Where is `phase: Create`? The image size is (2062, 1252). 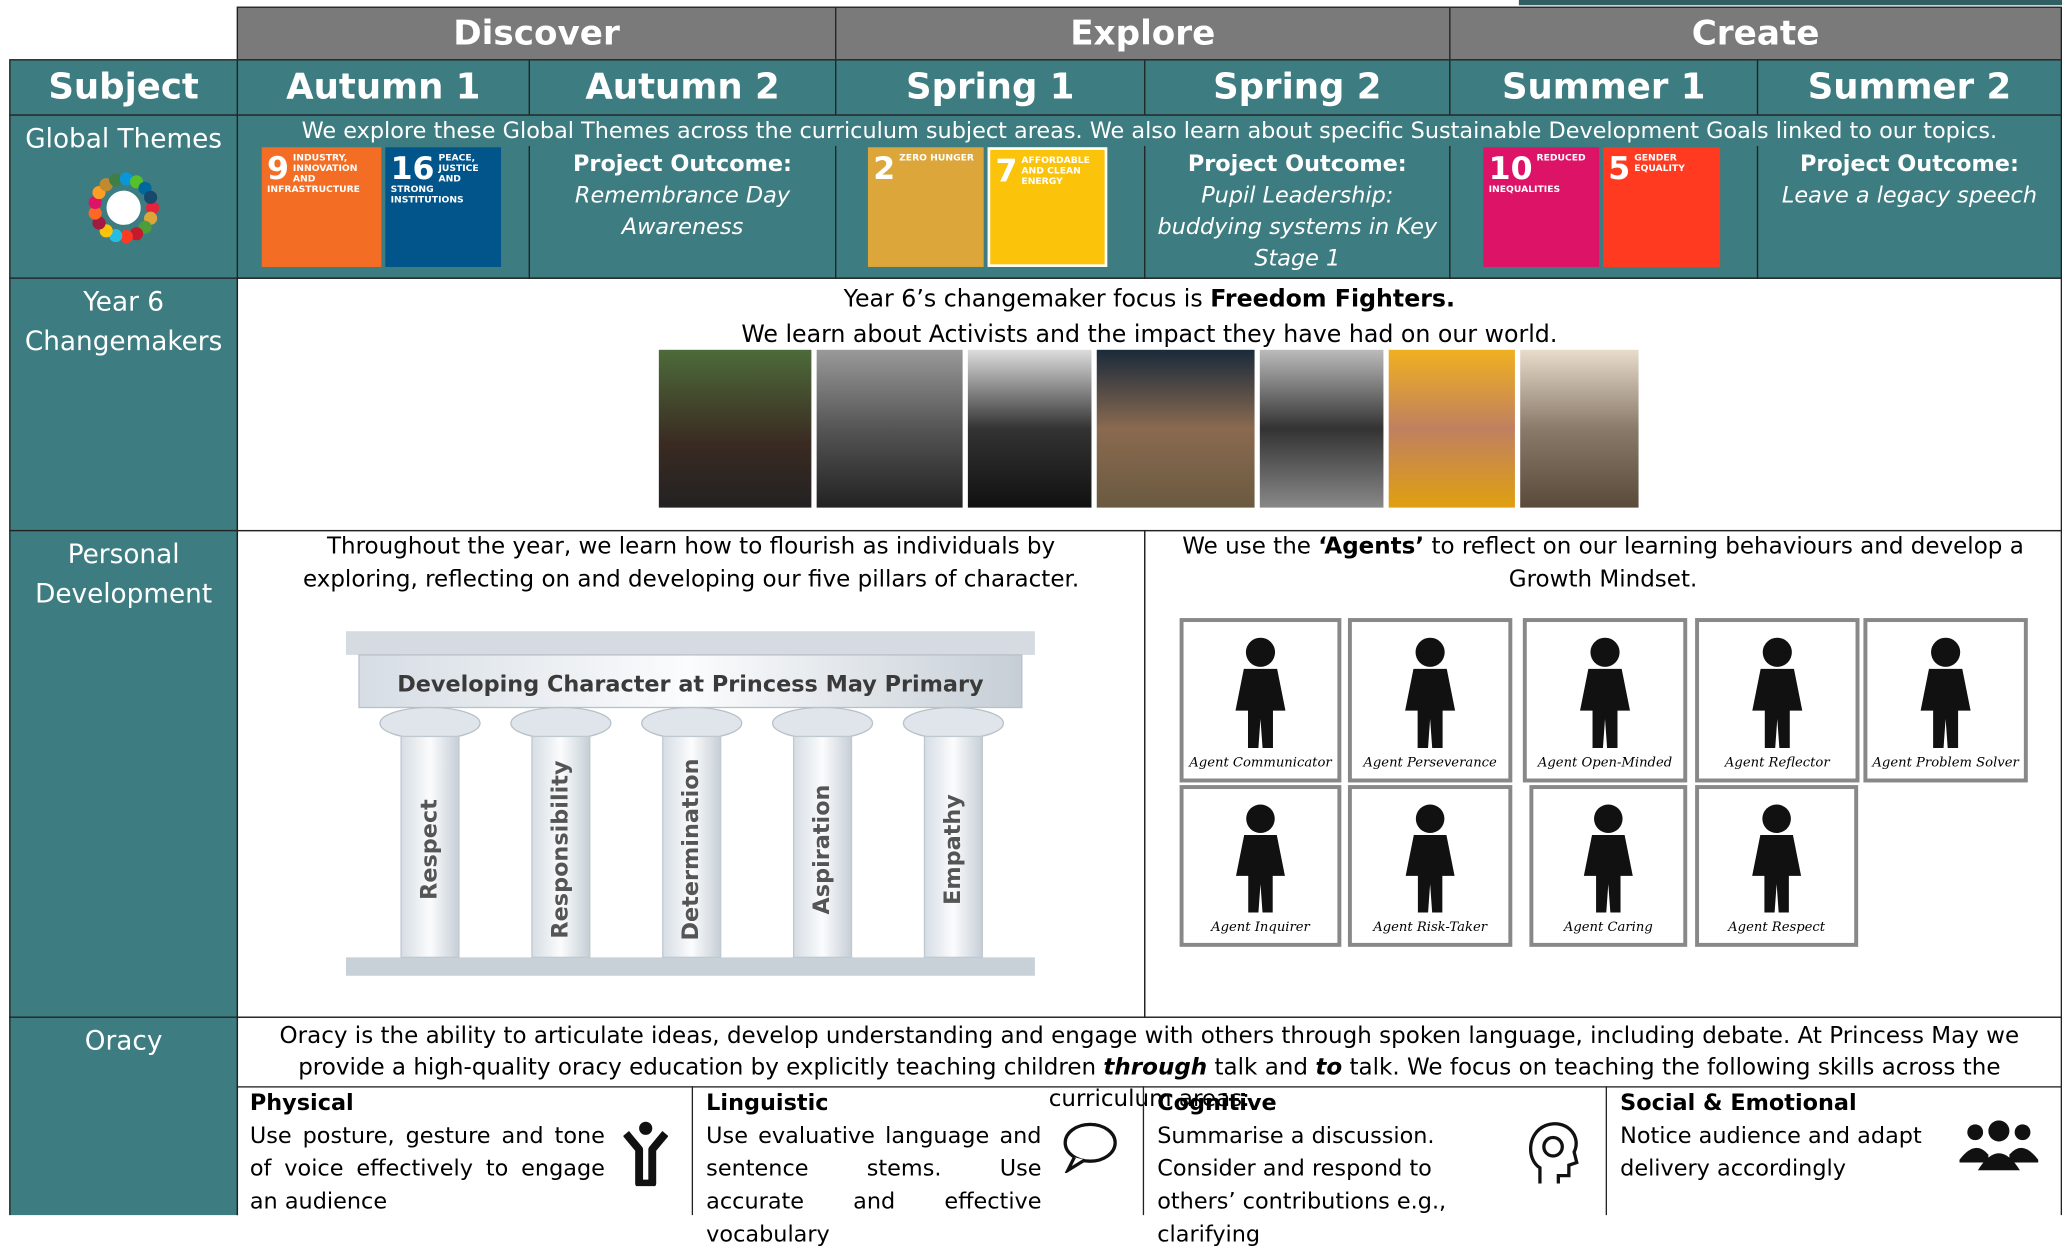
phase: Create is located at coordinates (1755, 33).